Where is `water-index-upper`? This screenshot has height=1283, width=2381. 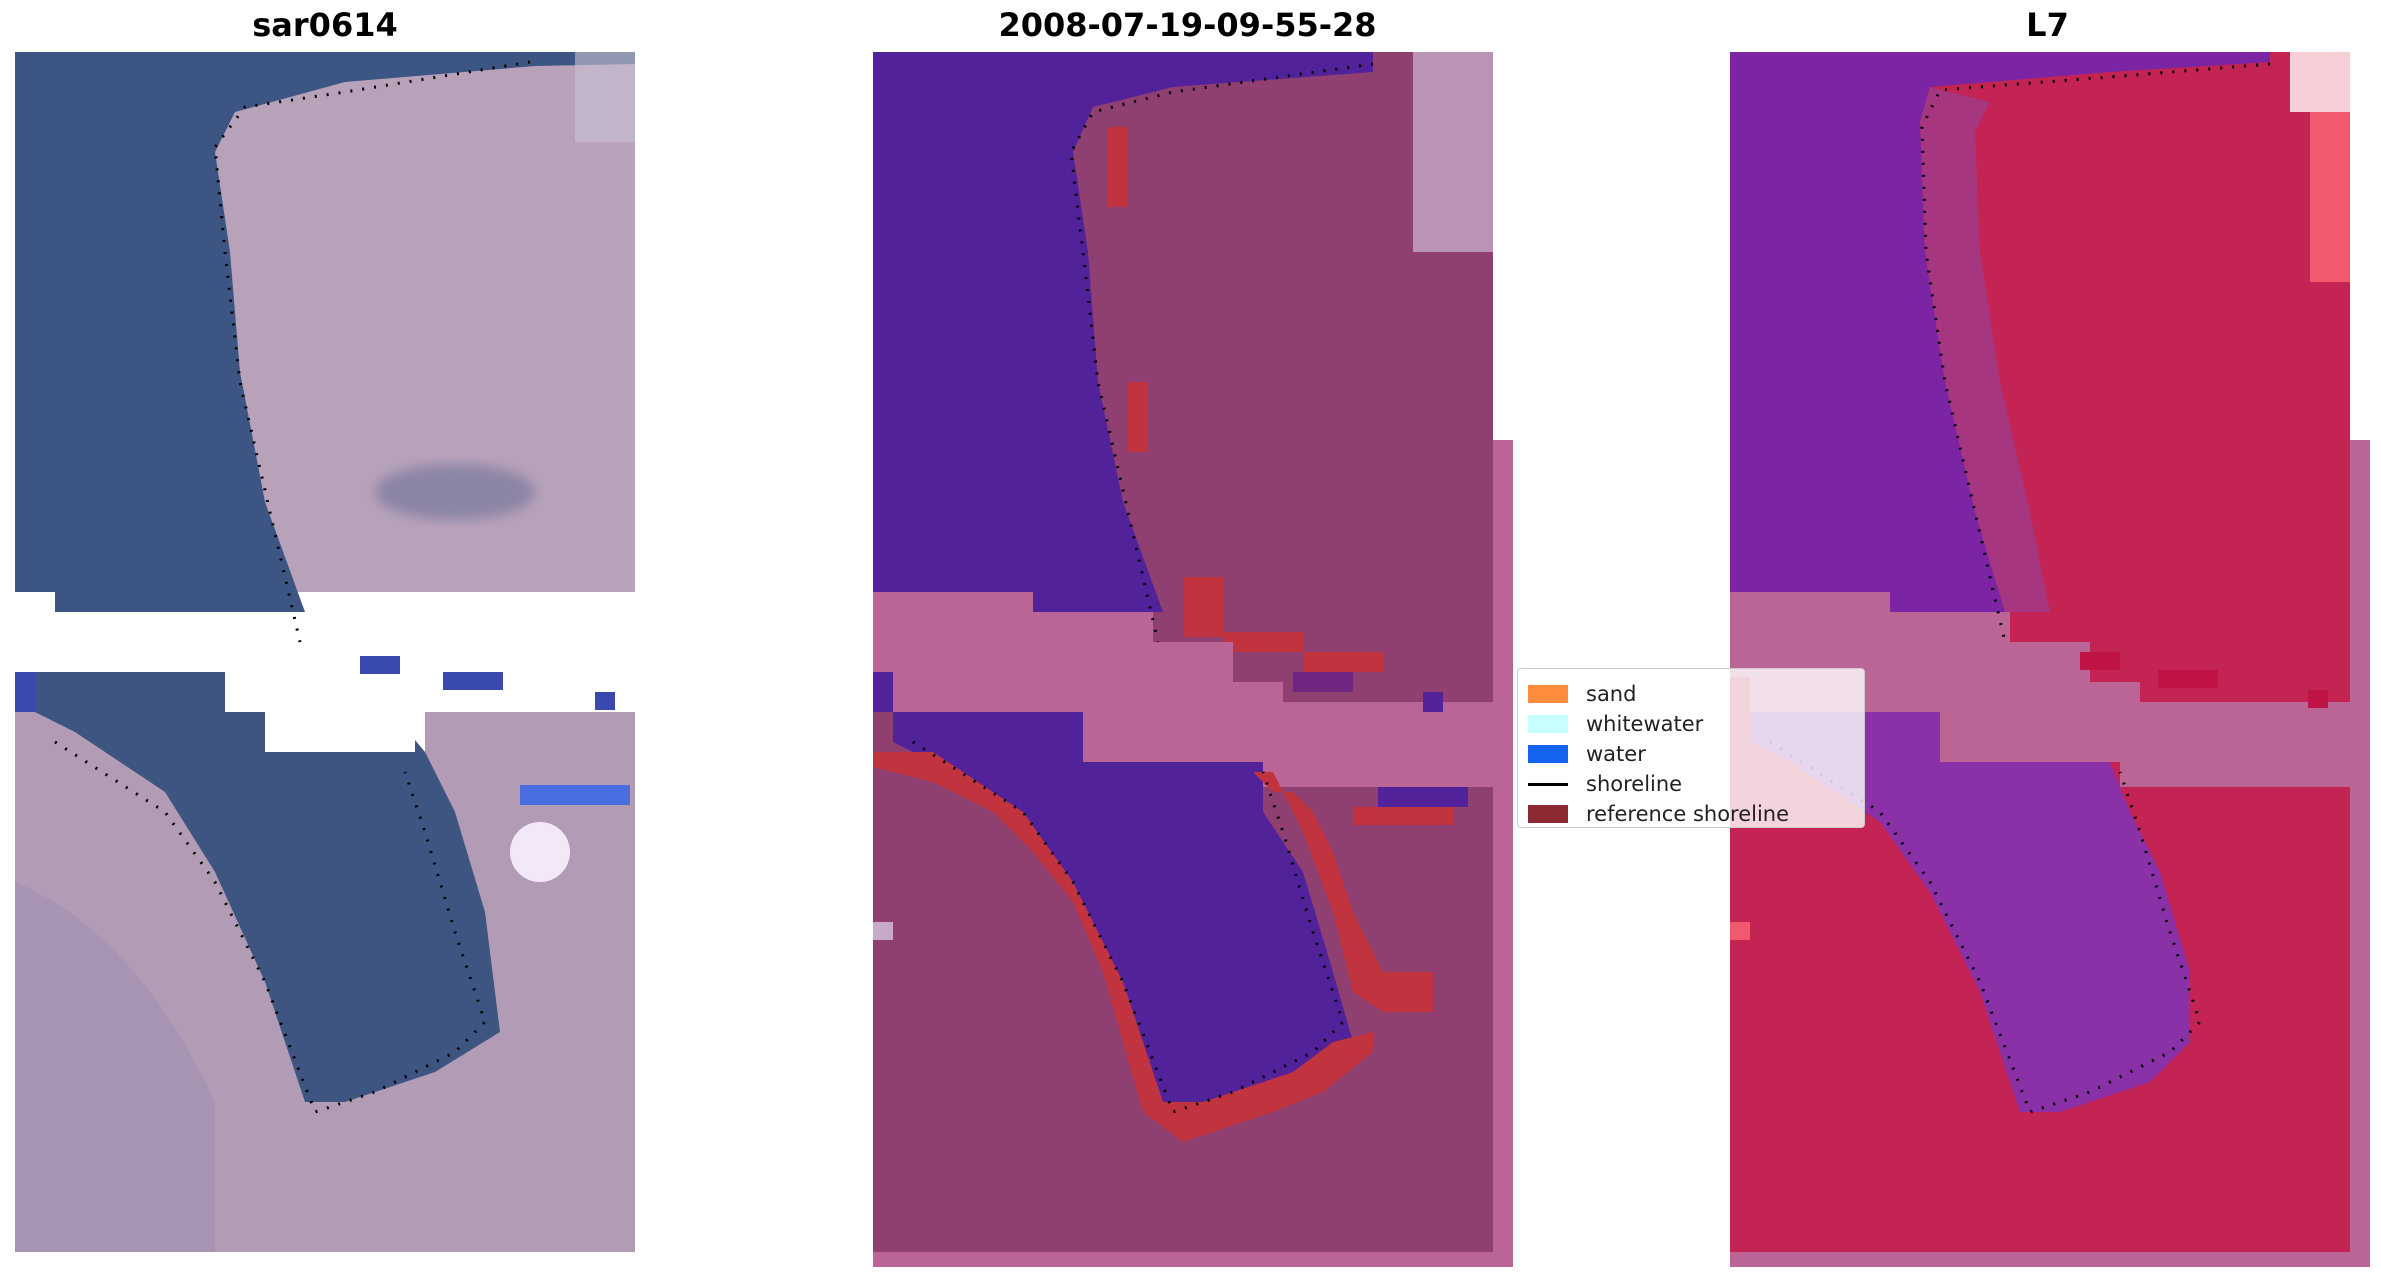
water-index-upper is located at coordinates (2000, 332).